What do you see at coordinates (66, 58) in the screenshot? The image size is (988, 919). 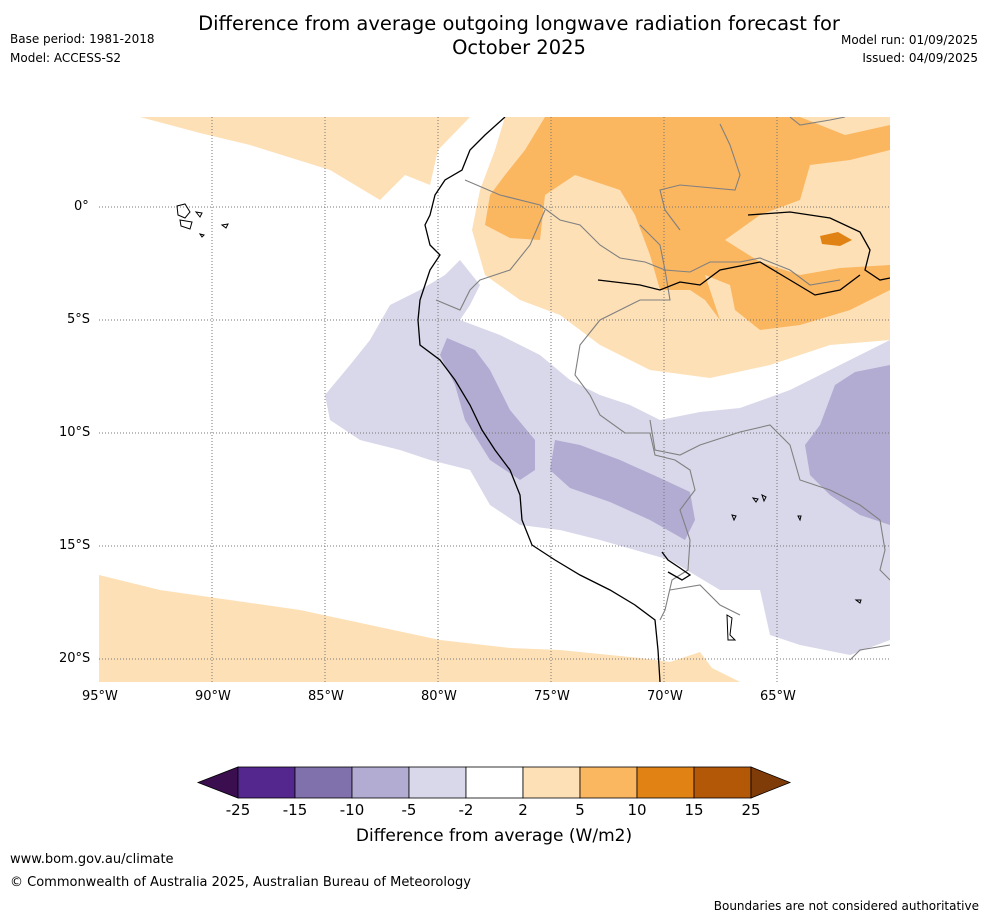 I see `model-label: Model: ACCESS-S2` at bounding box center [66, 58].